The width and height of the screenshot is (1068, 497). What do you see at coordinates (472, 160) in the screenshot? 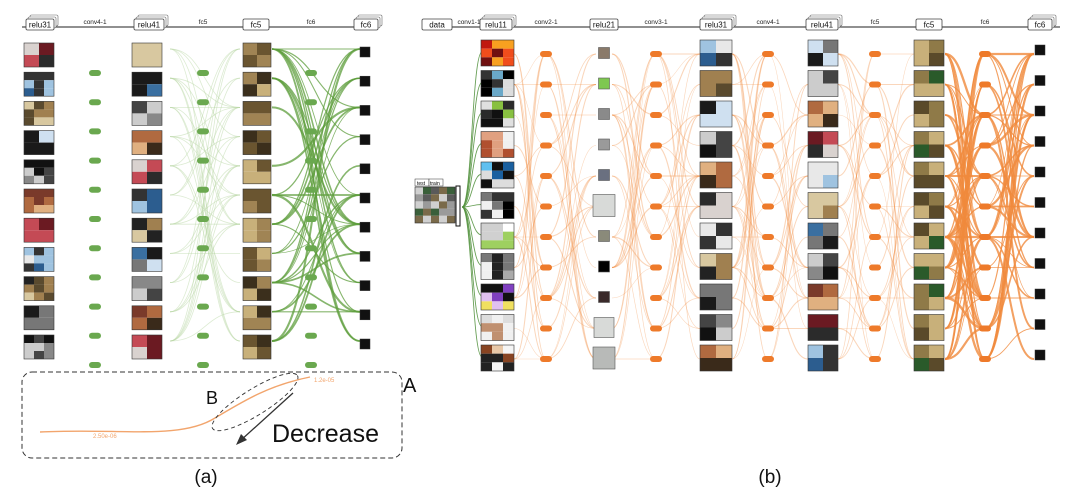
I see `input-edge` at bounding box center [472, 160].